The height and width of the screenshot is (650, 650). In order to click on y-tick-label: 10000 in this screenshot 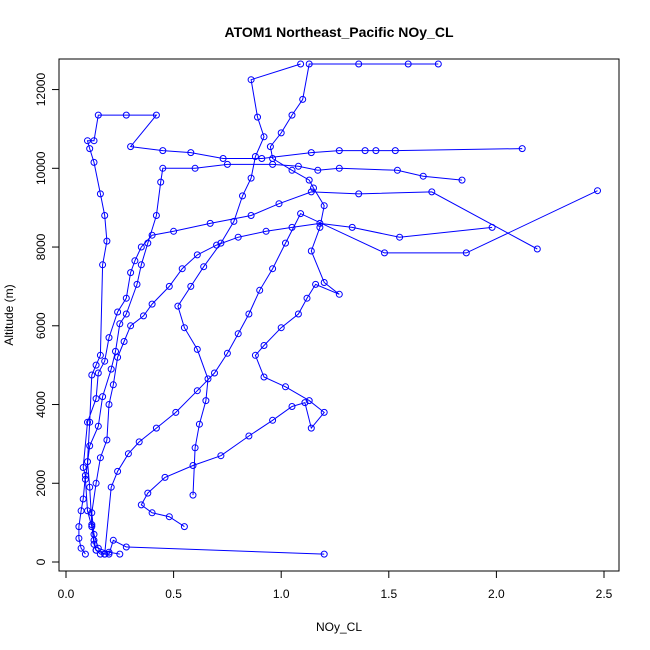, I will do `click(41, 168)`.